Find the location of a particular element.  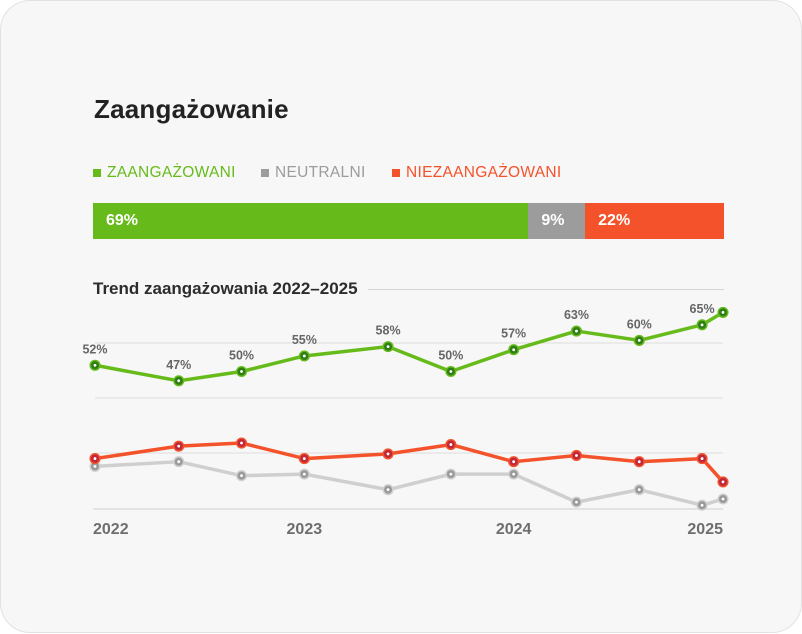

bar-label-disengaged: 22% is located at coordinates (614, 220).